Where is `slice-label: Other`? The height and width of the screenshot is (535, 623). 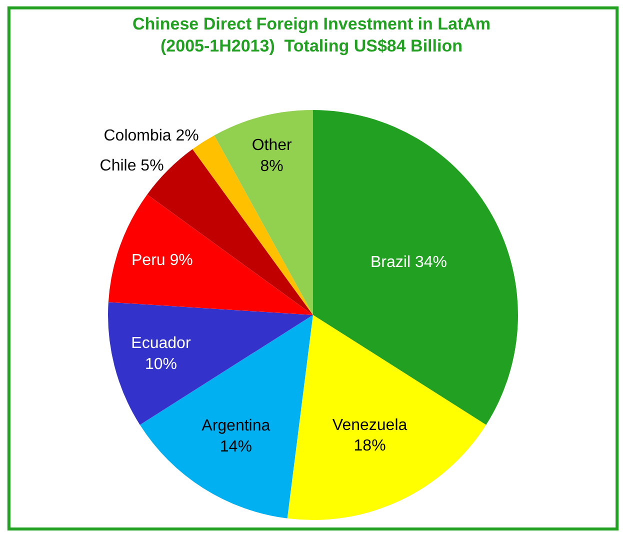 slice-label: Other is located at coordinates (272, 145).